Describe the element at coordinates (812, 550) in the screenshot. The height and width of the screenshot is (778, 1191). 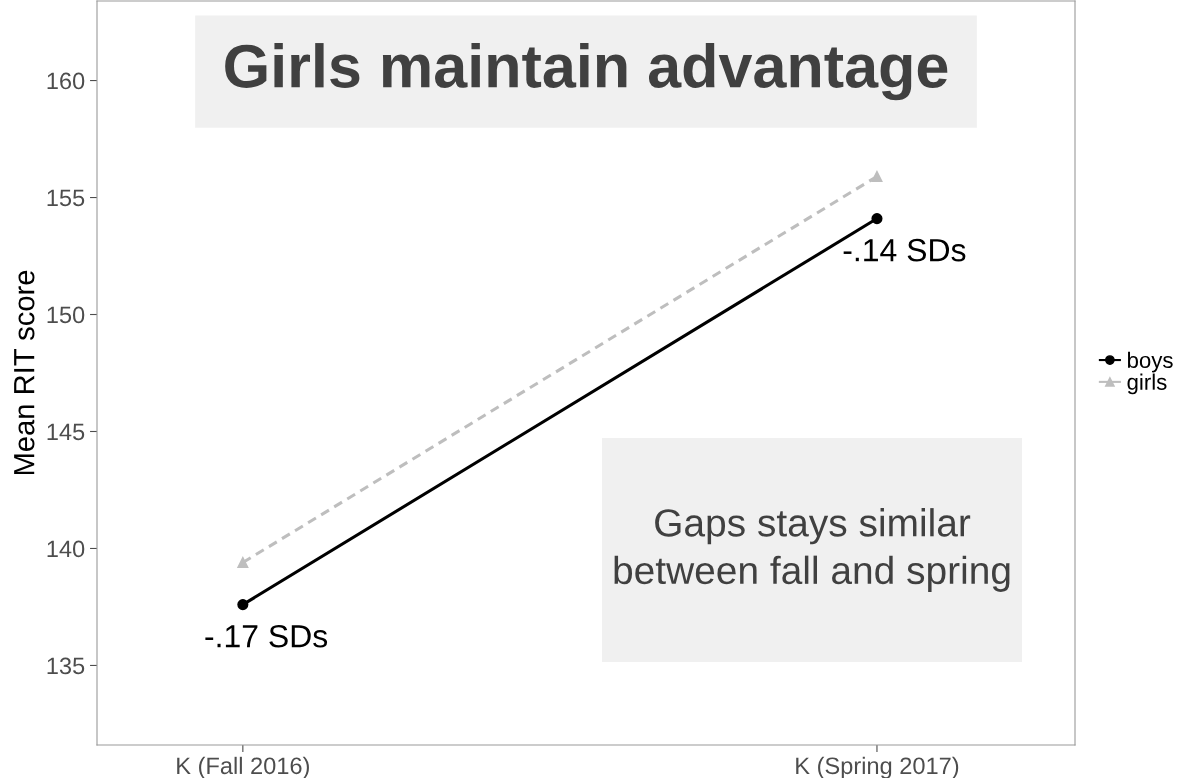
I see `annotation: Gaps stays similar between fall and spring` at that location.